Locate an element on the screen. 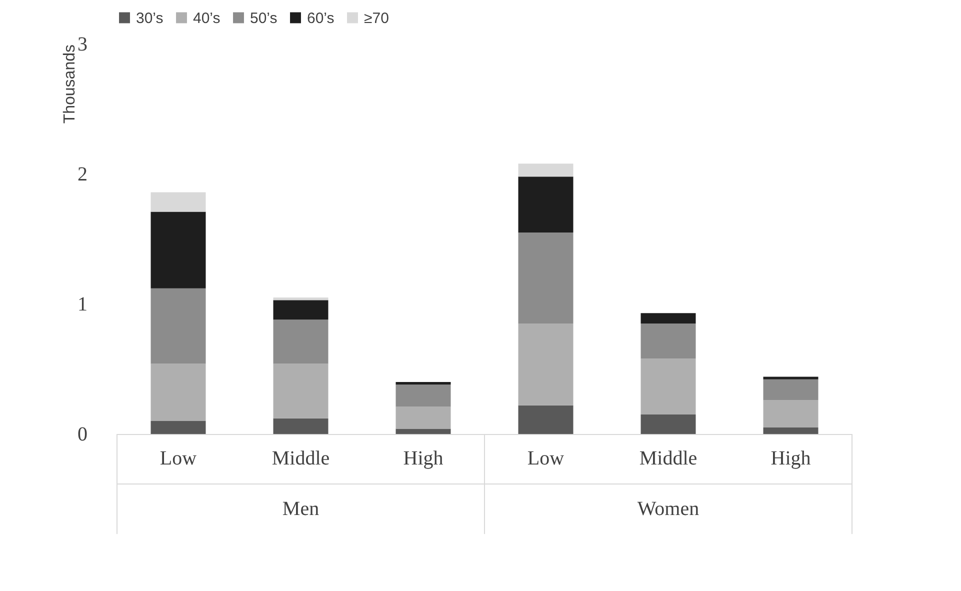  y-tick-label: 2 is located at coordinates (83, 175).